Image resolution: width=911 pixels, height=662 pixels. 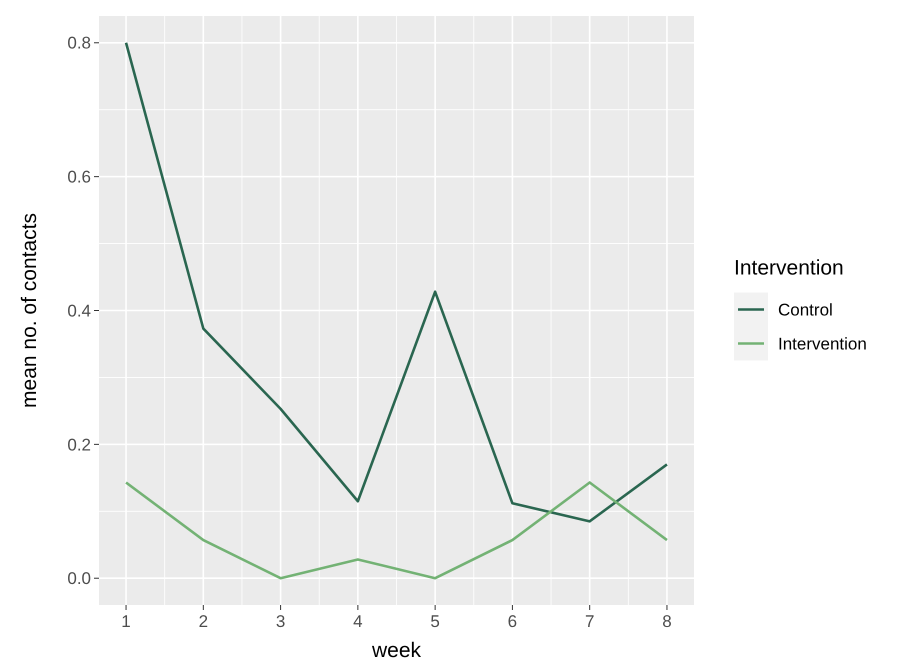 What do you see at coordinates (203, 621) in the screenshot?
I see `x-tick-label: 2` at bounding box center [203, 621].